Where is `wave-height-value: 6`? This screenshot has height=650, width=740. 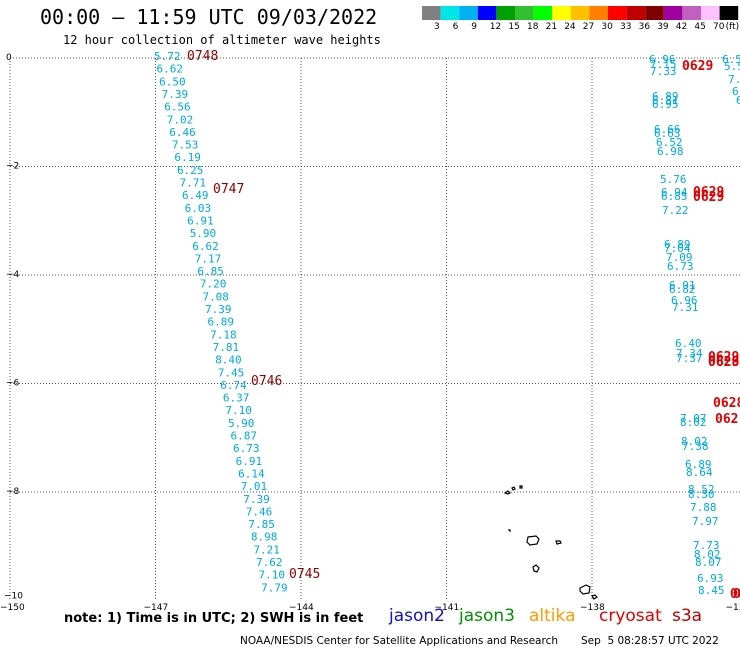 wave-height-value: 6 is located at coordinates (738, 100).